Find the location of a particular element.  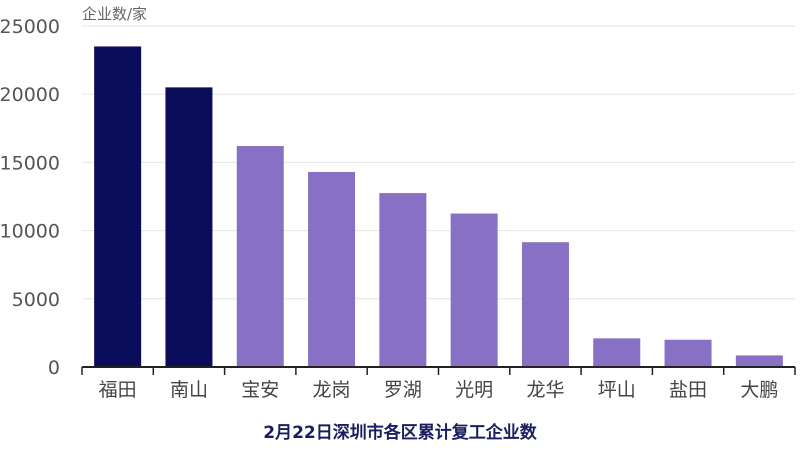

x-tick-label: 大鹏 is located at coordinates (759, 390).